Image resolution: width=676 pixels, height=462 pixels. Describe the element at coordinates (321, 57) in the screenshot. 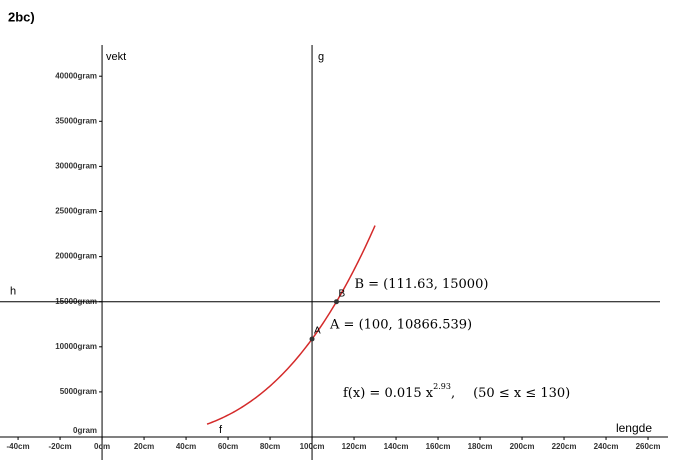

I see `line-label: g` at that location.